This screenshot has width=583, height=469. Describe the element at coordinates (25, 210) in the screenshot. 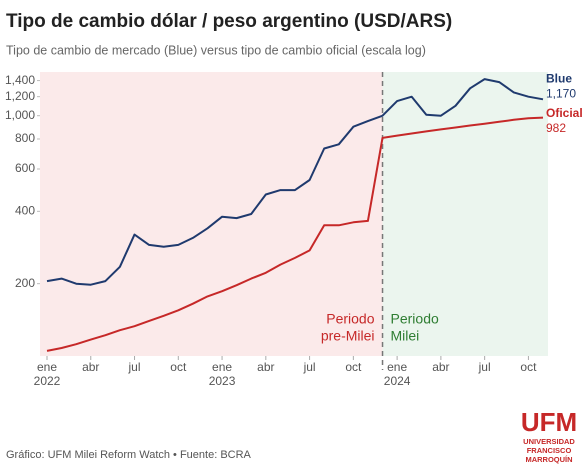

I see `y-tick-label: 400` at that location.